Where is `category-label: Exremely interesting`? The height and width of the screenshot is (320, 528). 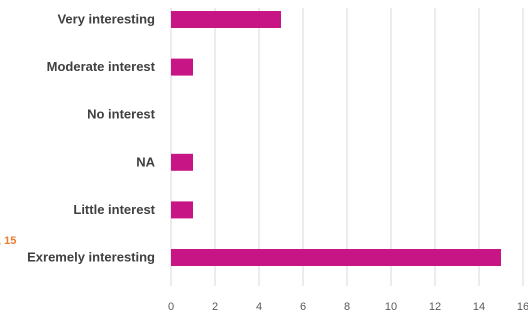 category-label: Exremely interesting is located at coordinates (91, 257).